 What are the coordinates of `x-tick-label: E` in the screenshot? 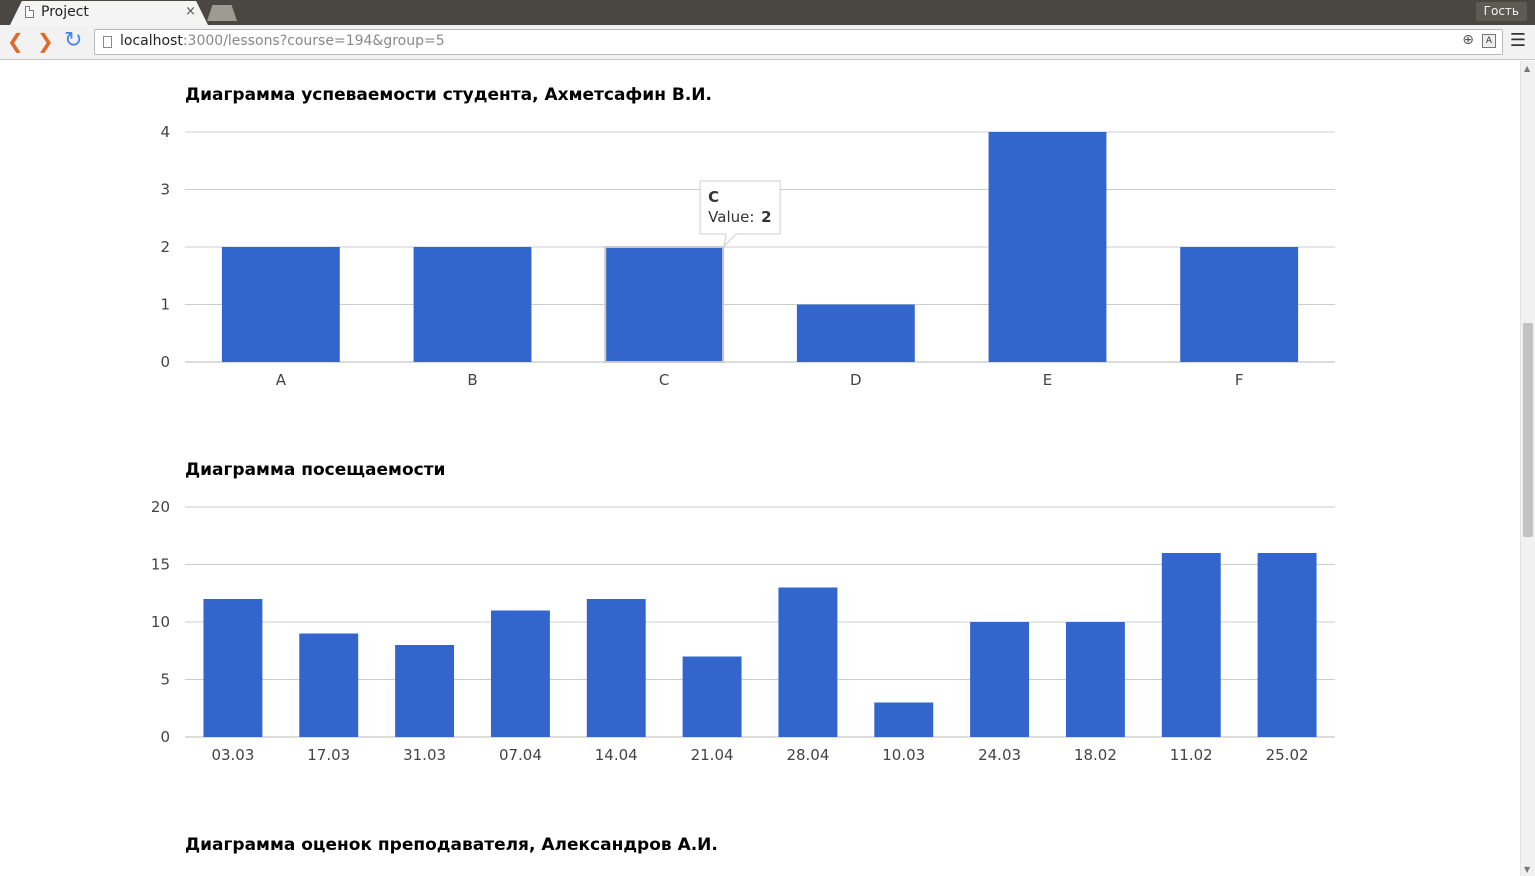 It's located at (1047, 380).